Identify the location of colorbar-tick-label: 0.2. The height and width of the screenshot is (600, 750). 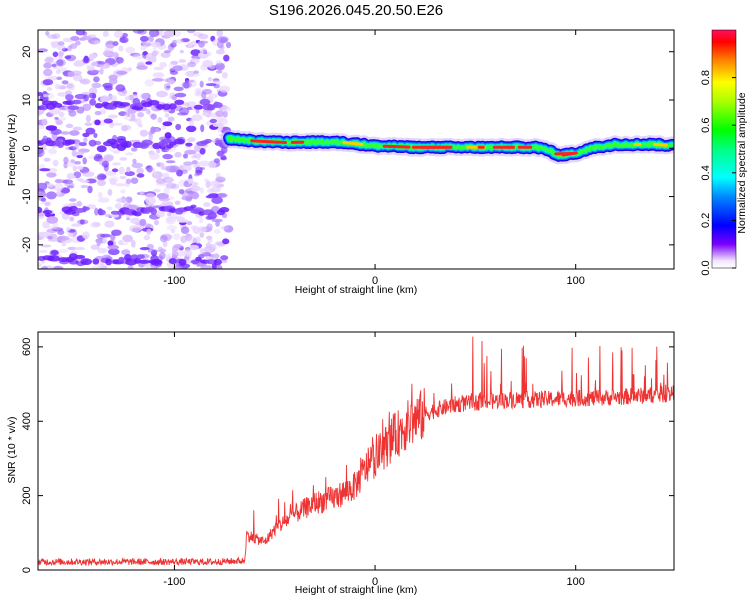
(706, 220).